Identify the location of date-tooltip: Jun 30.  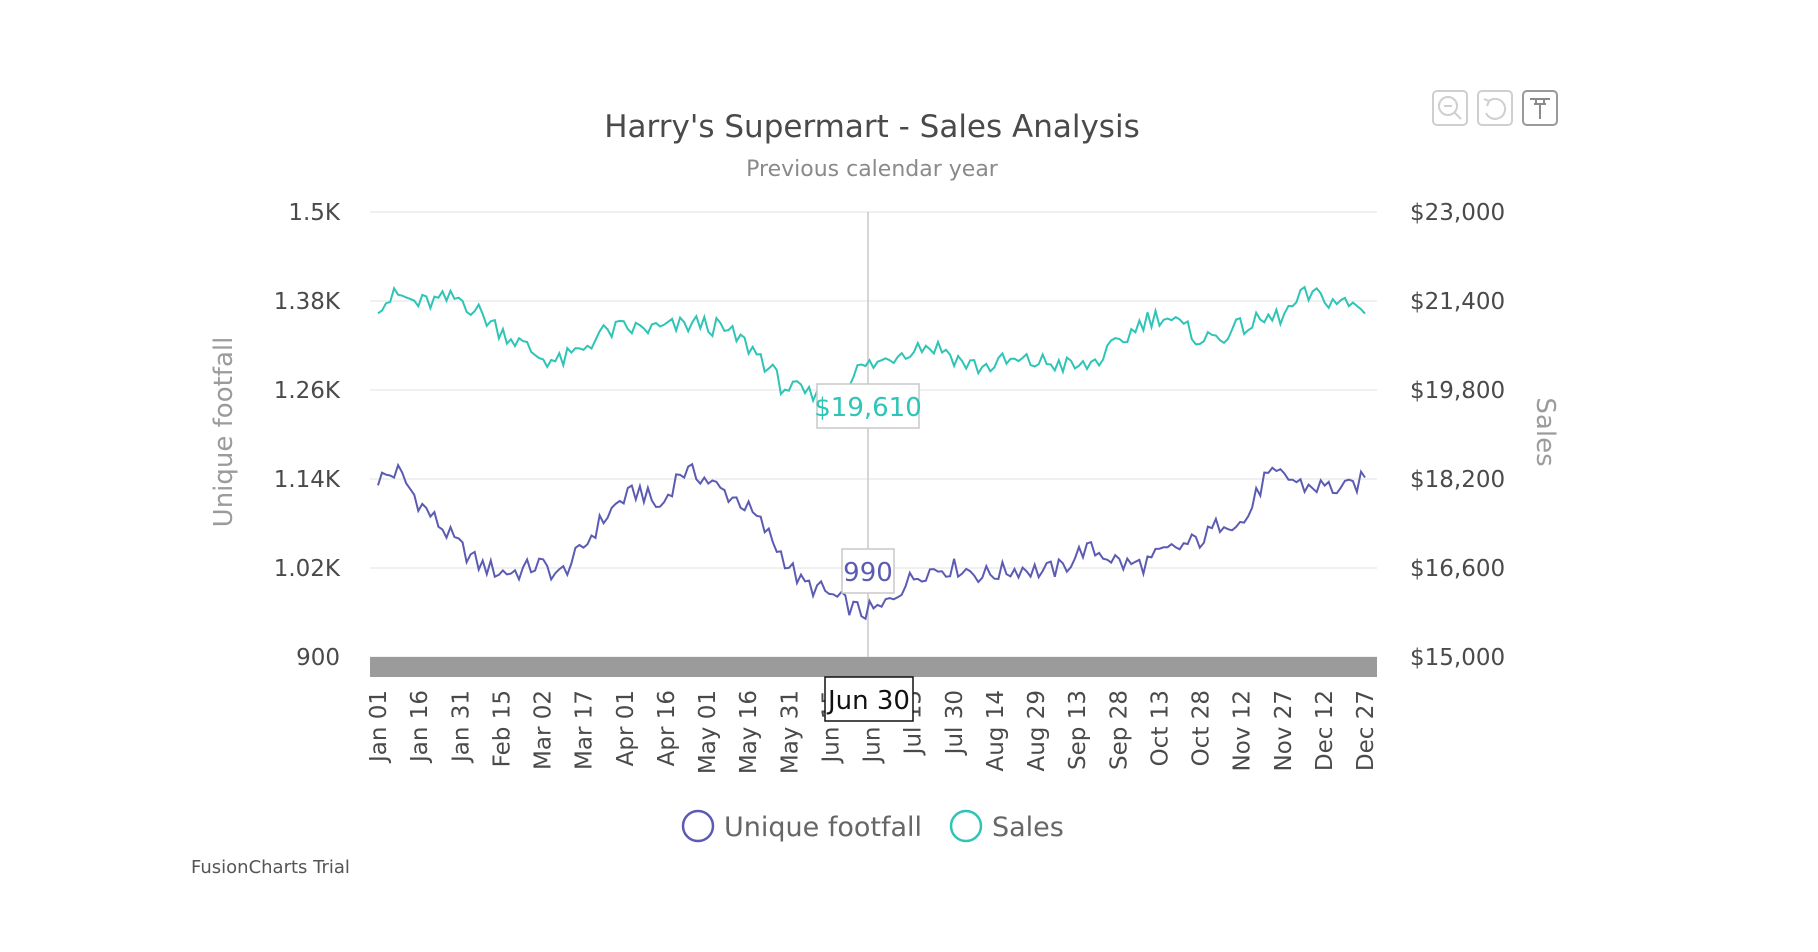
(869, 699).